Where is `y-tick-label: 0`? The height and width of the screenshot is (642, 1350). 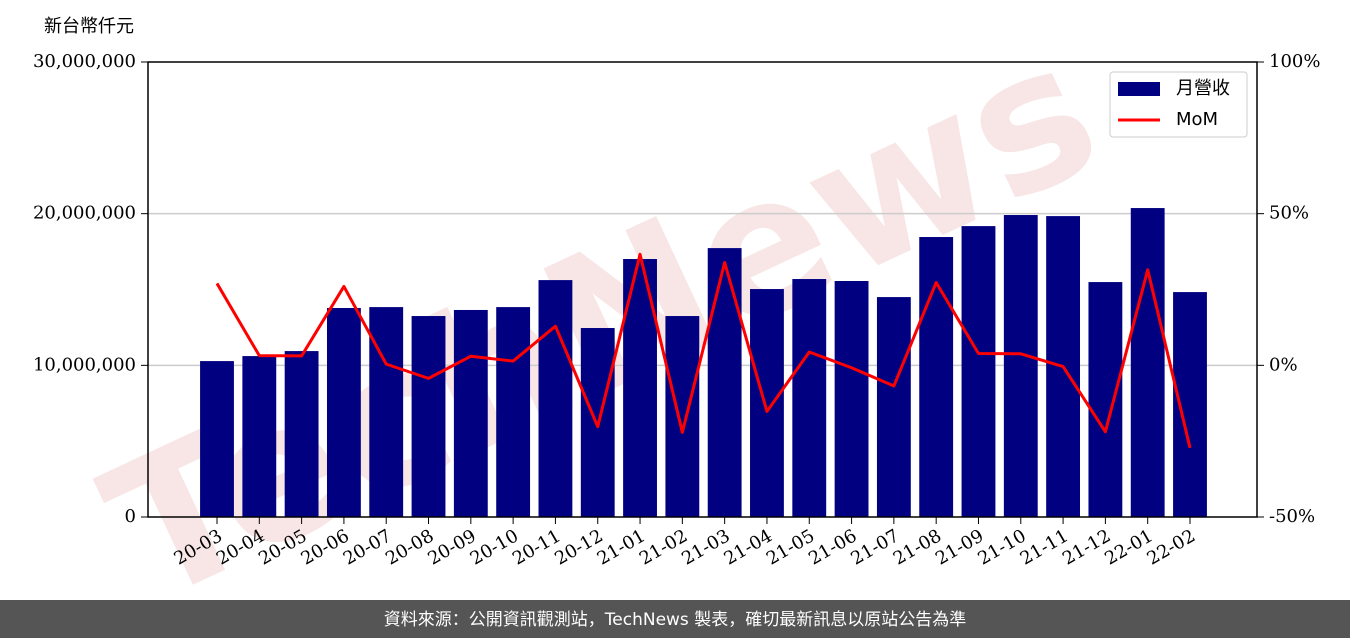
y-tick-label: 0 is located at coordinates (130, 516).